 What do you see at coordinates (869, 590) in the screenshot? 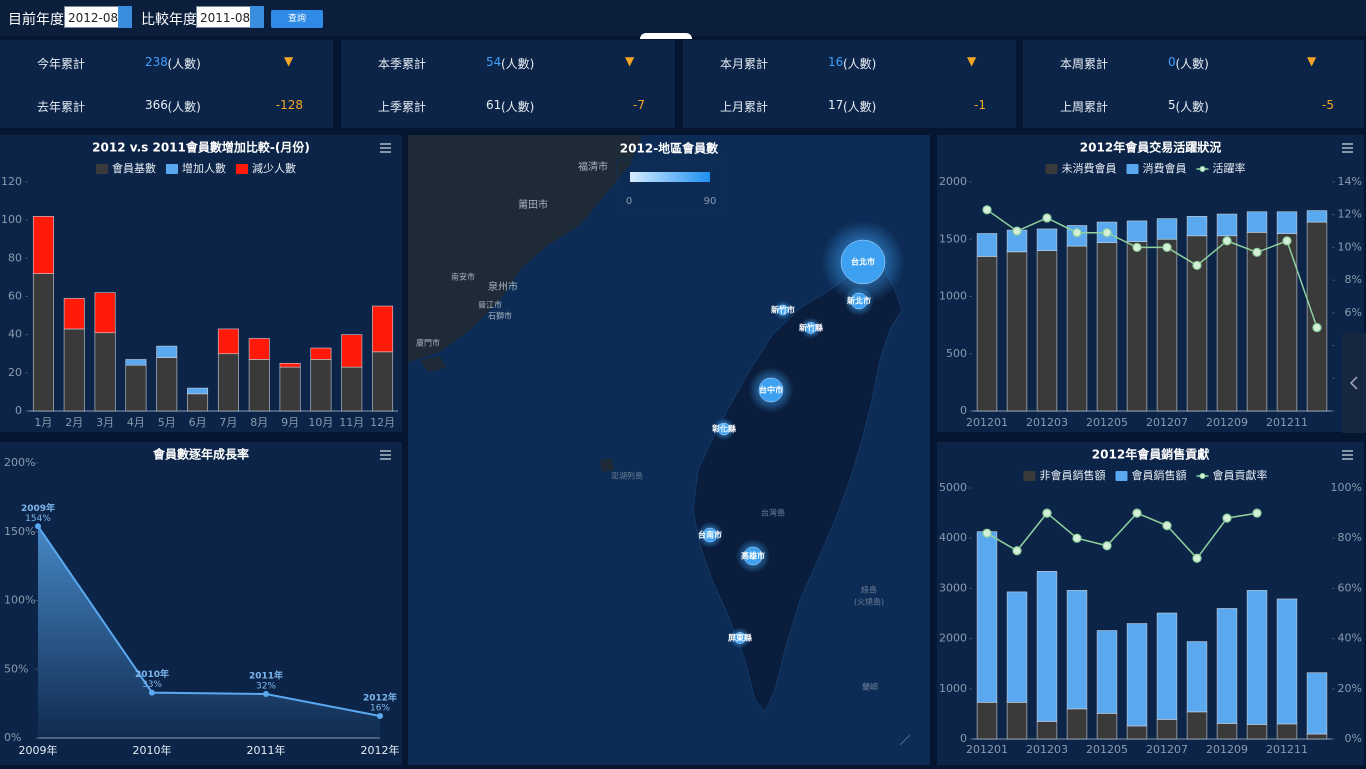
I see `map-label: 綠島` at bounding box center [869, 590].